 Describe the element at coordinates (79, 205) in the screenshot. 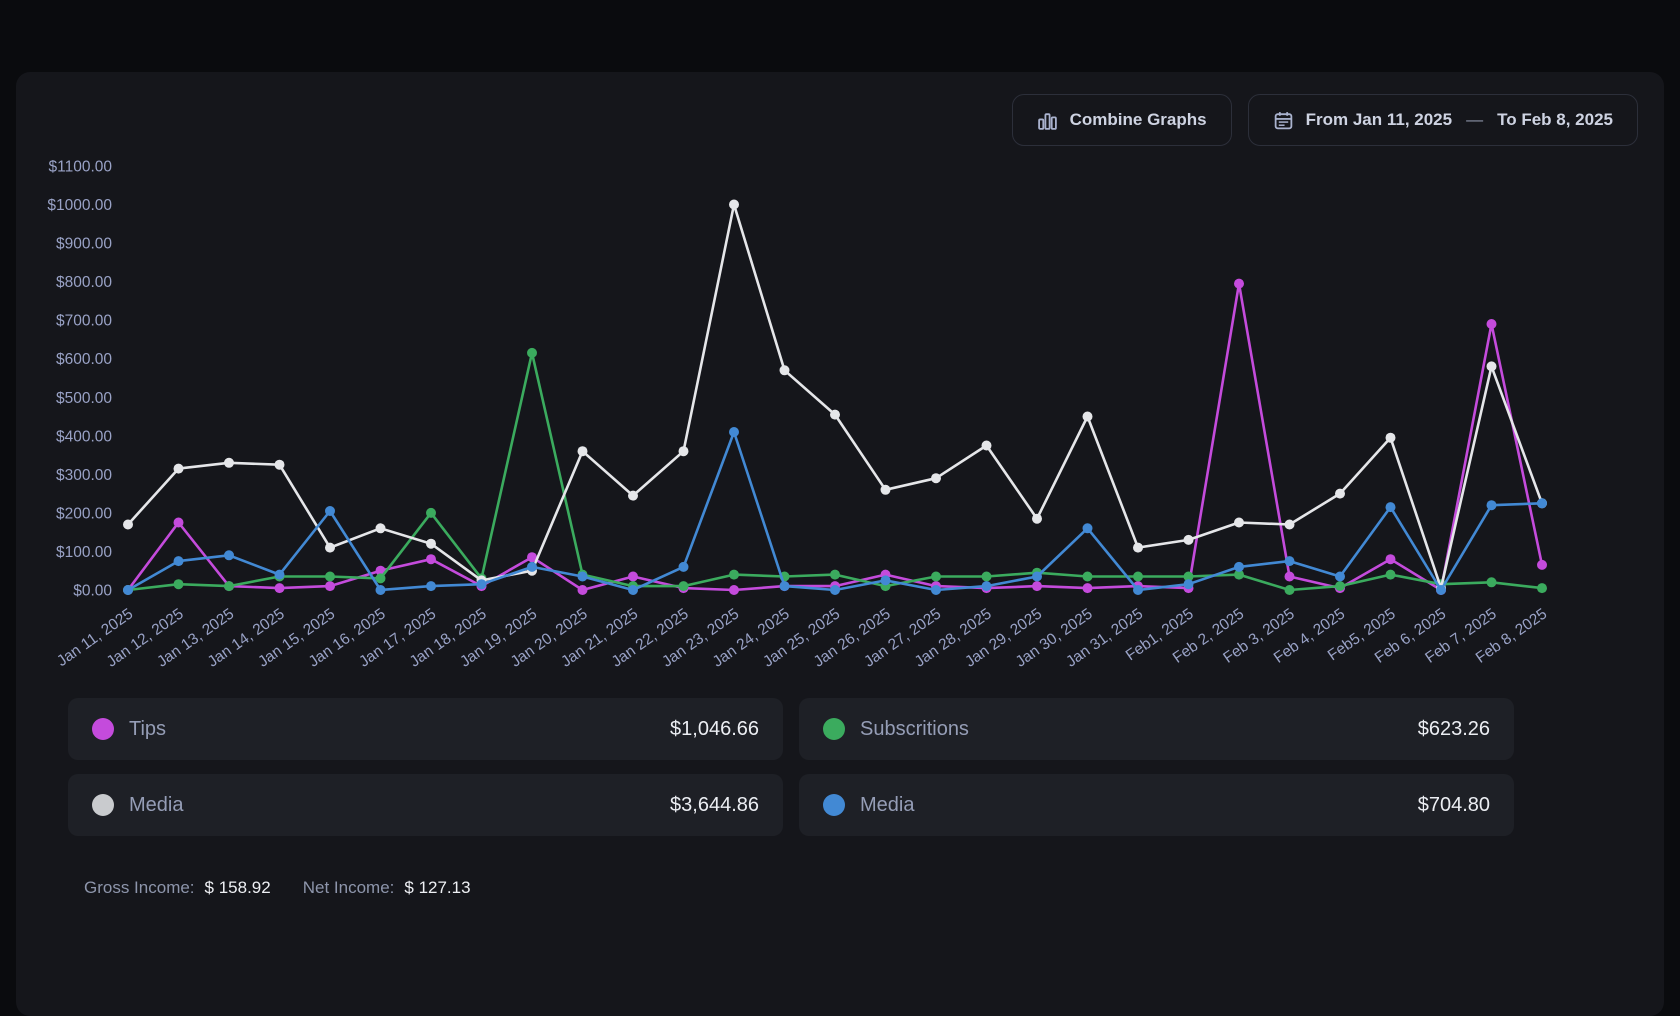

I see `y-tick-label: $1000.00` at that location.